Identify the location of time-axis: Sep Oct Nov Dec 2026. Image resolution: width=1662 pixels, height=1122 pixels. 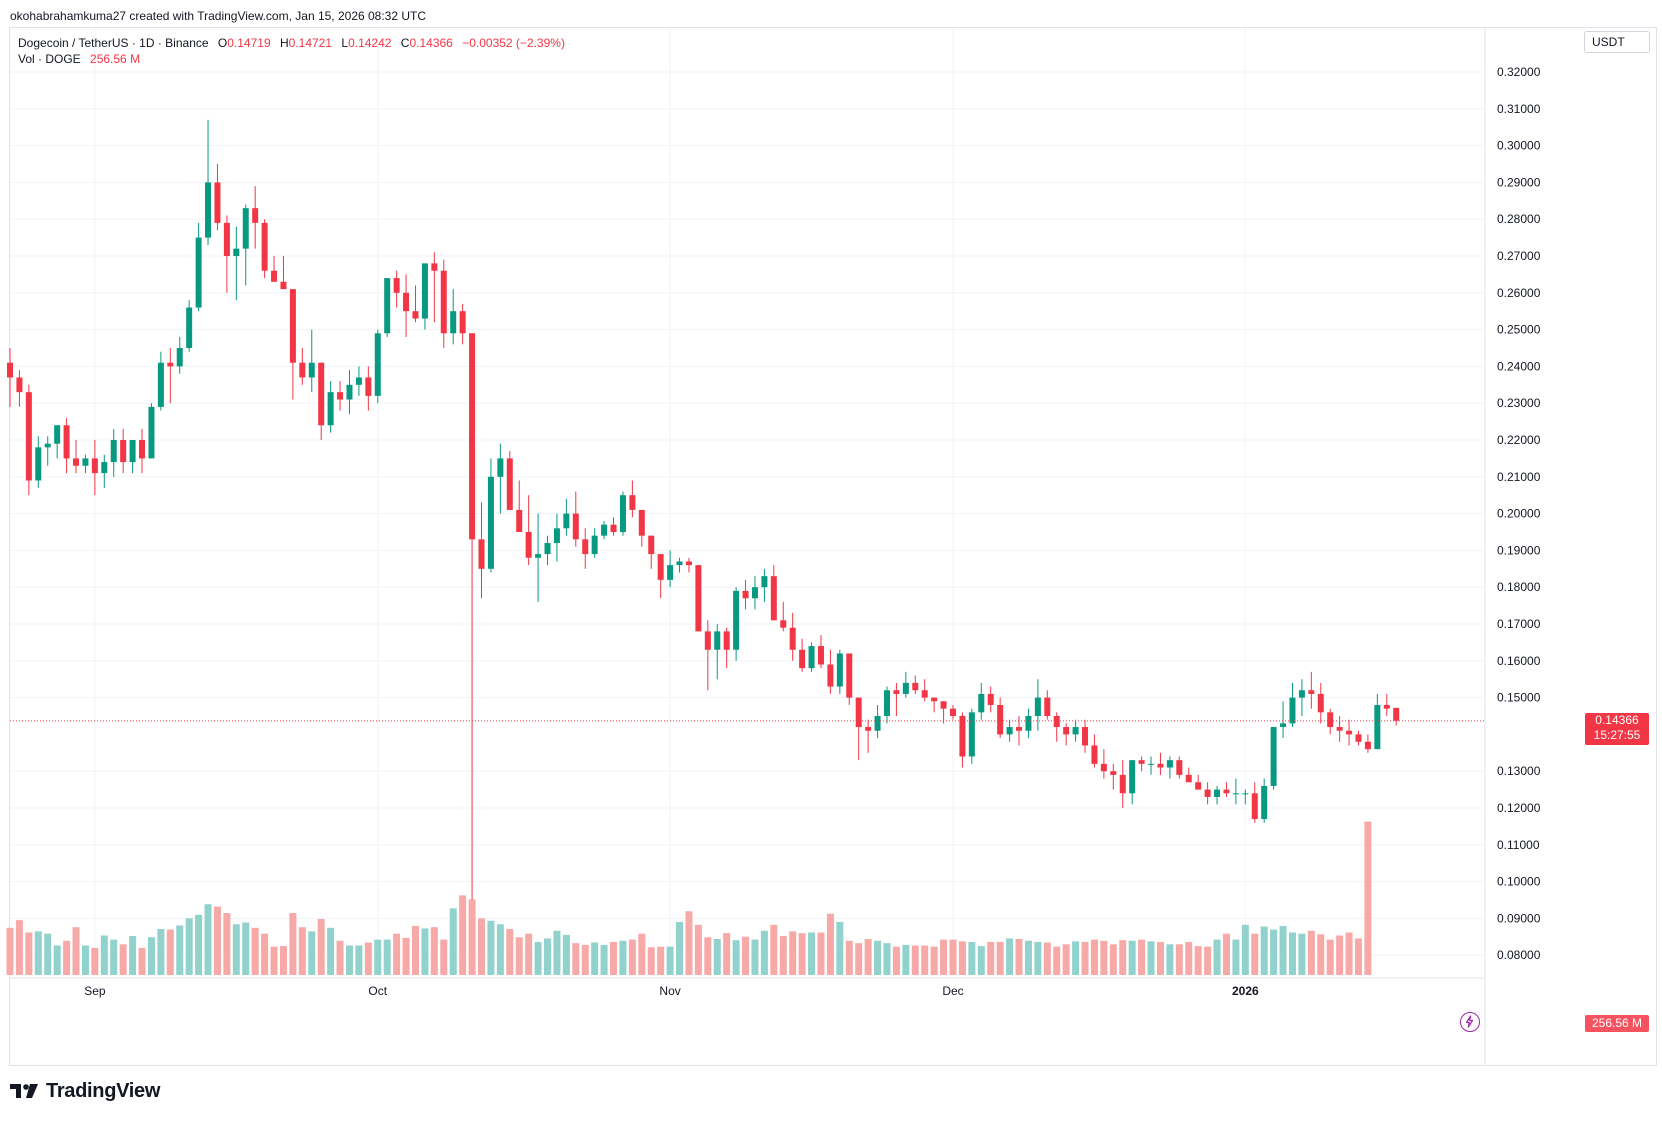
(747, 987).